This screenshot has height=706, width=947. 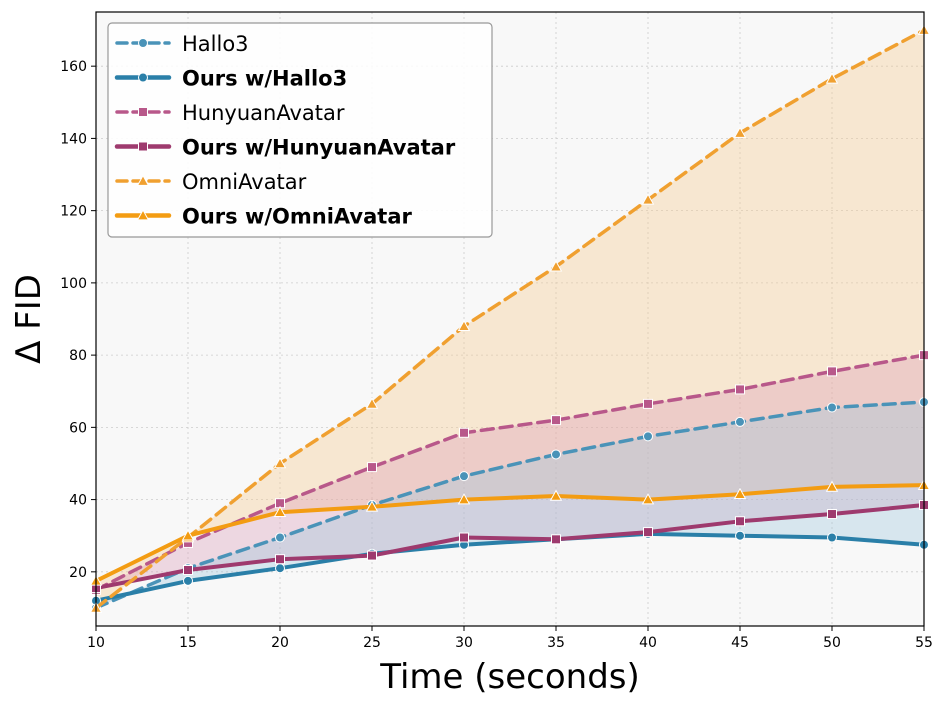 I want to click on y-axis-label: Δ FID, so click(x=29, y=319).